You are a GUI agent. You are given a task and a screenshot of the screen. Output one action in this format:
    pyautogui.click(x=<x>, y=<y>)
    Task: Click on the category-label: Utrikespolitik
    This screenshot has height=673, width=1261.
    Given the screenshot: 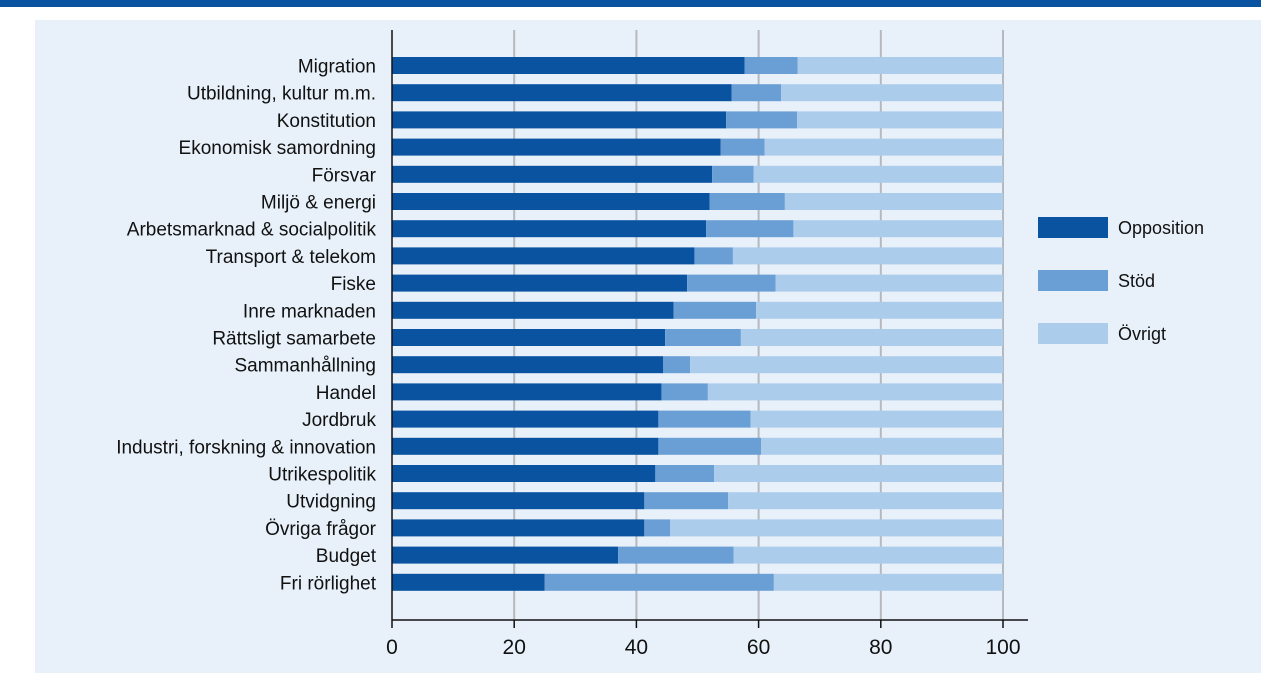 What is the action you would take?
    pyautogui.click(x=322, y=475)
    